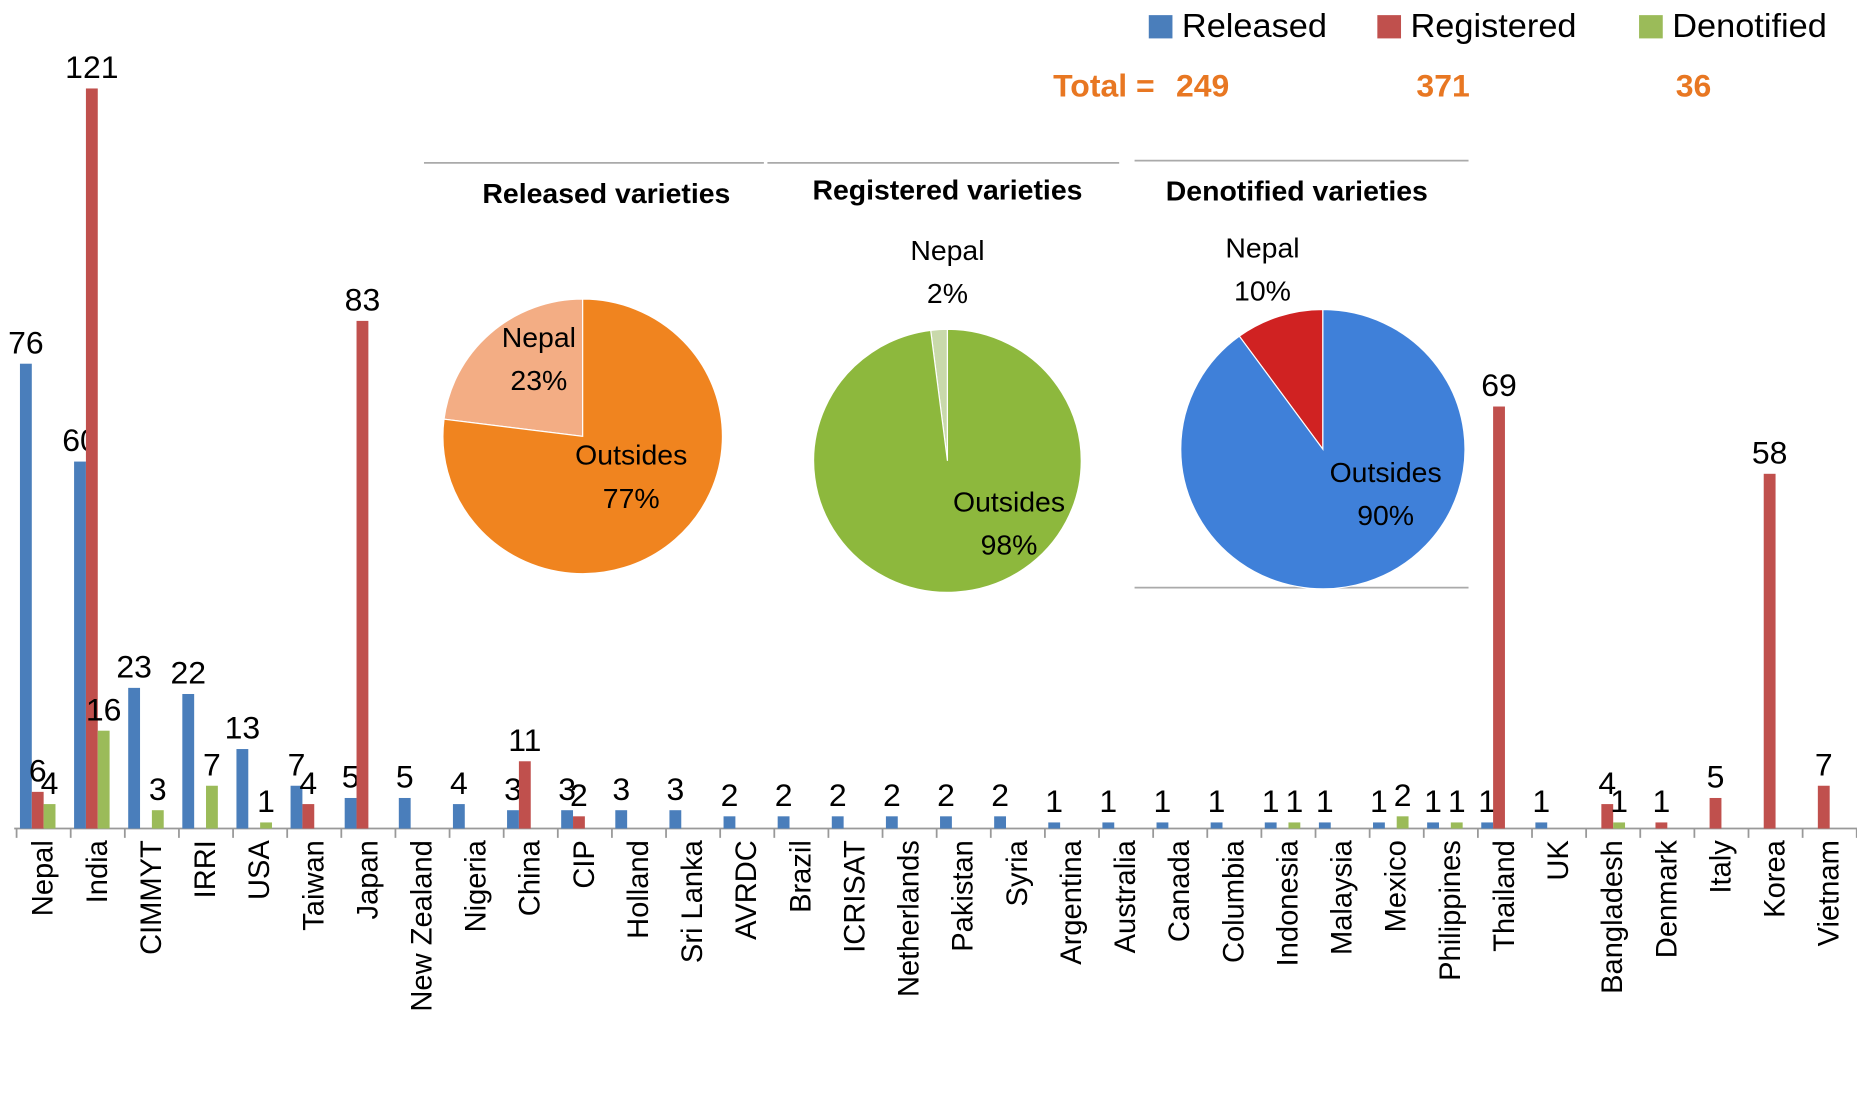 The image size is (1857, 1095). What do you see at coordinates (1009, 545) in the screenshot?
I see `pie-label-value: 98%` at bounding box center [1009, 545].